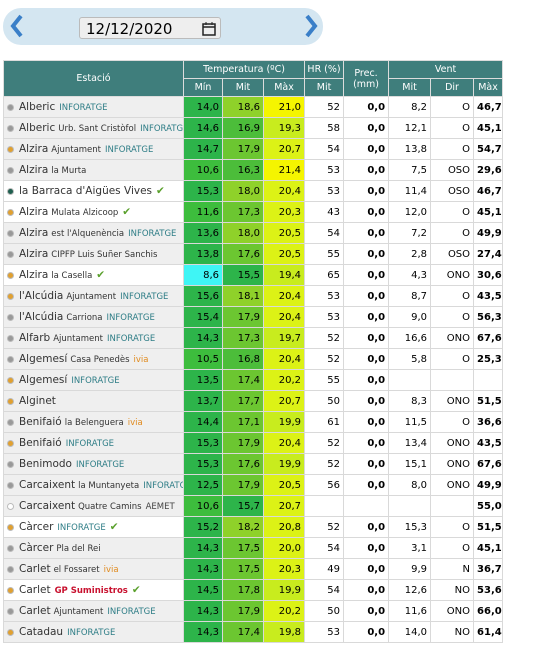 This screenshot has height=655, width=541. Describe the element at coordinates (93, 506) in the screenshot. I see `station-cell: Carcaixent Quatre Camins AEMET` at that location.